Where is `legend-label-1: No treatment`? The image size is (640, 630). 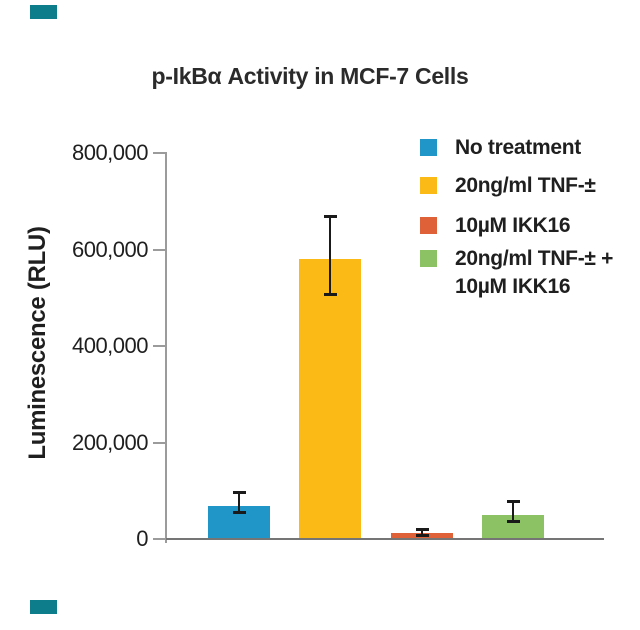 legend-label-1: No treatment is located at coordinates (518, 147).